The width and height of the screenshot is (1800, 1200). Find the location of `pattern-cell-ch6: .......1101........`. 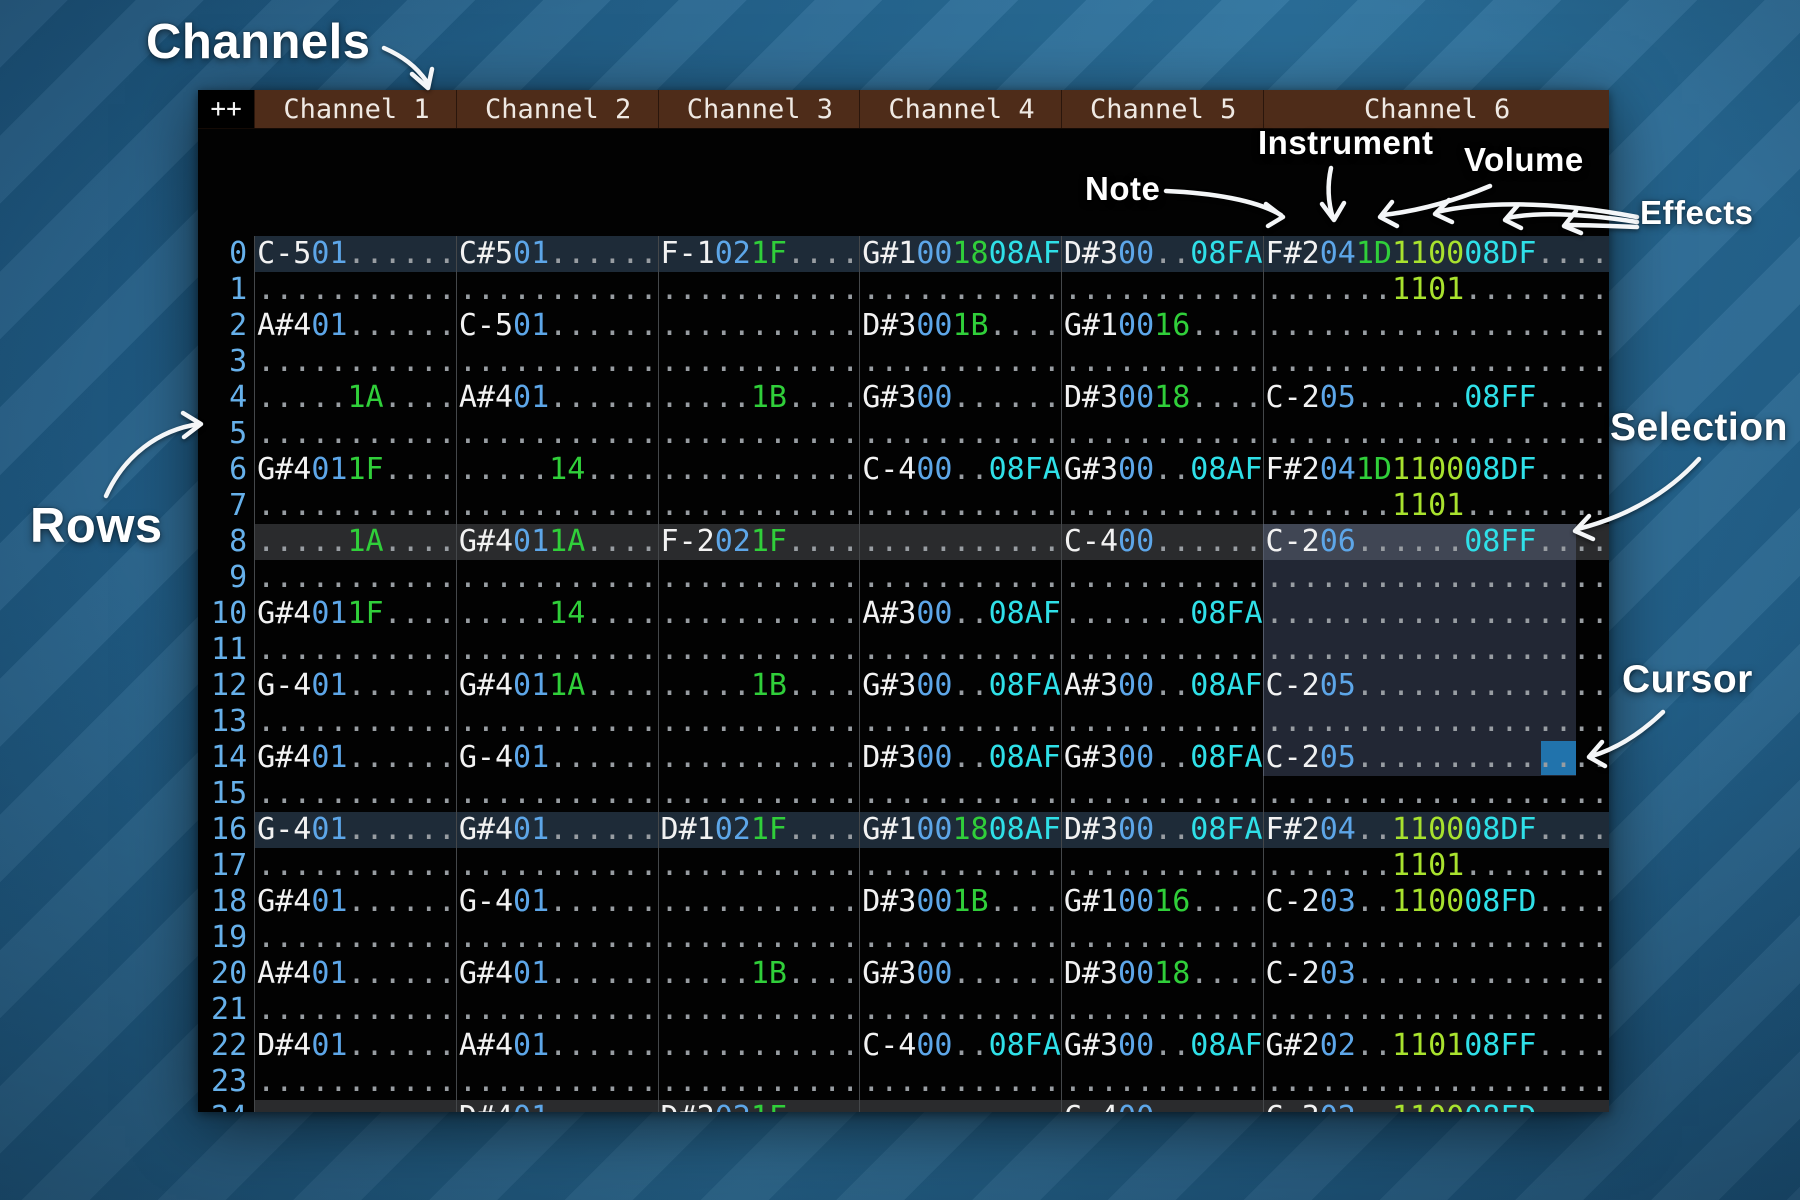

pattern-cell-ch6: .......1101........ is located at coordinates (1435, 290).